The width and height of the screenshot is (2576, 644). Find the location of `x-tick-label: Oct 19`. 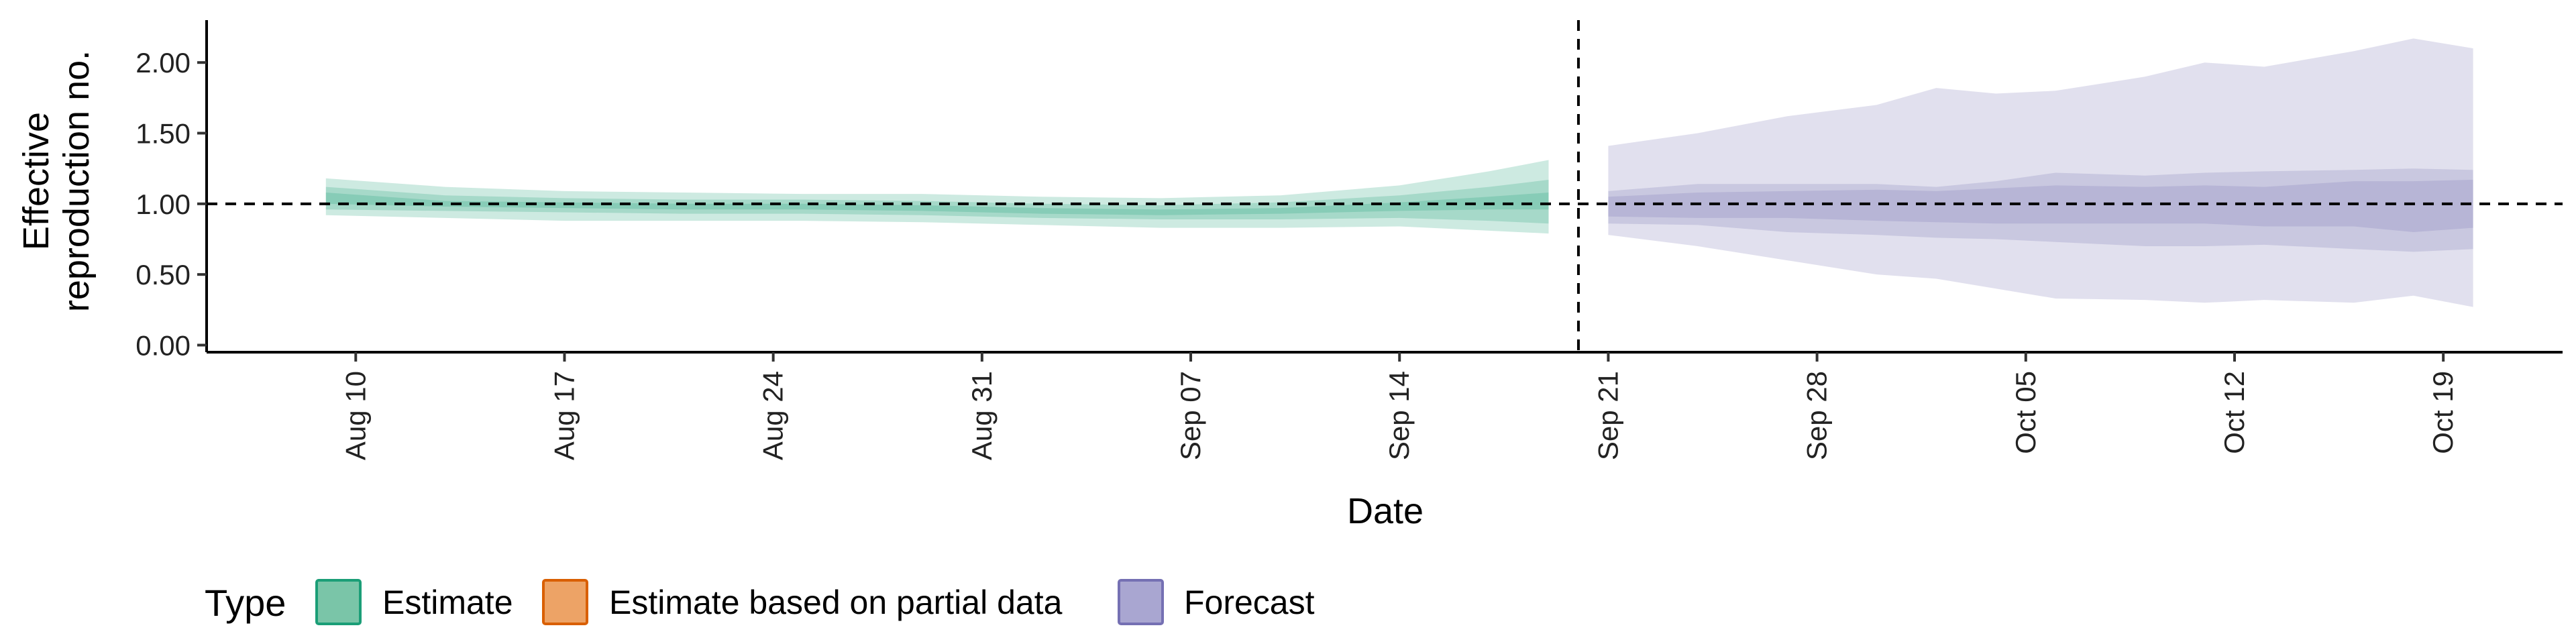

x-tick-label: Oct 19 is located at coordinates (2443, 412).